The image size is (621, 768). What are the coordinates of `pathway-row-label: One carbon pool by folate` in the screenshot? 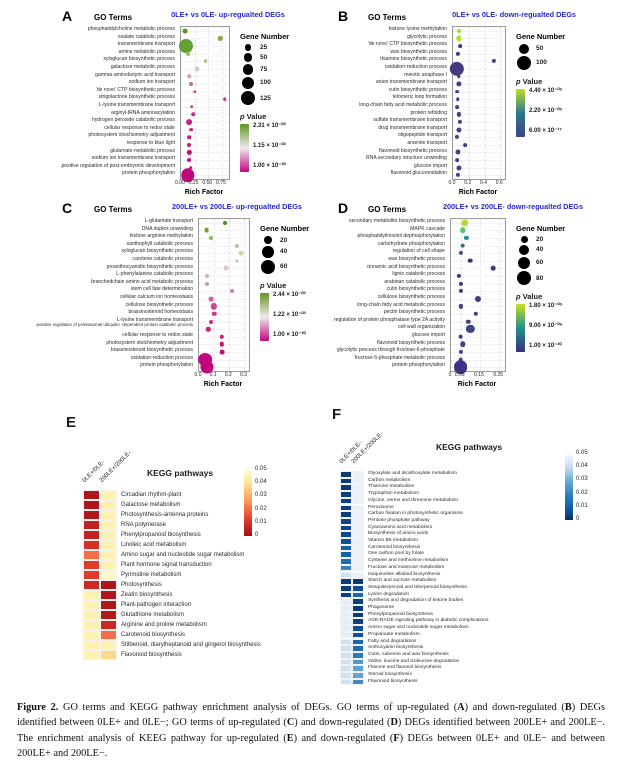 It's located at (396, 554).